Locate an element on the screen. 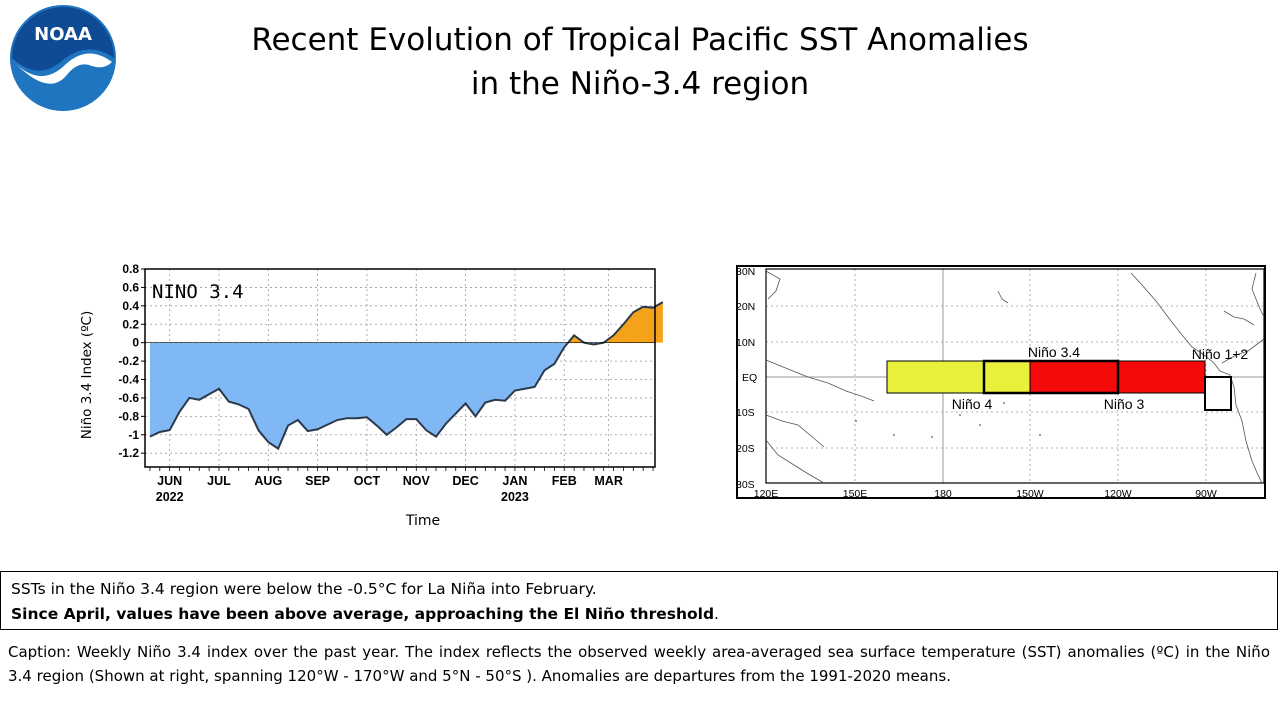 This screenshot has height=720, width=1280. lon-label: 150W is located at coordinates (1030, 494).